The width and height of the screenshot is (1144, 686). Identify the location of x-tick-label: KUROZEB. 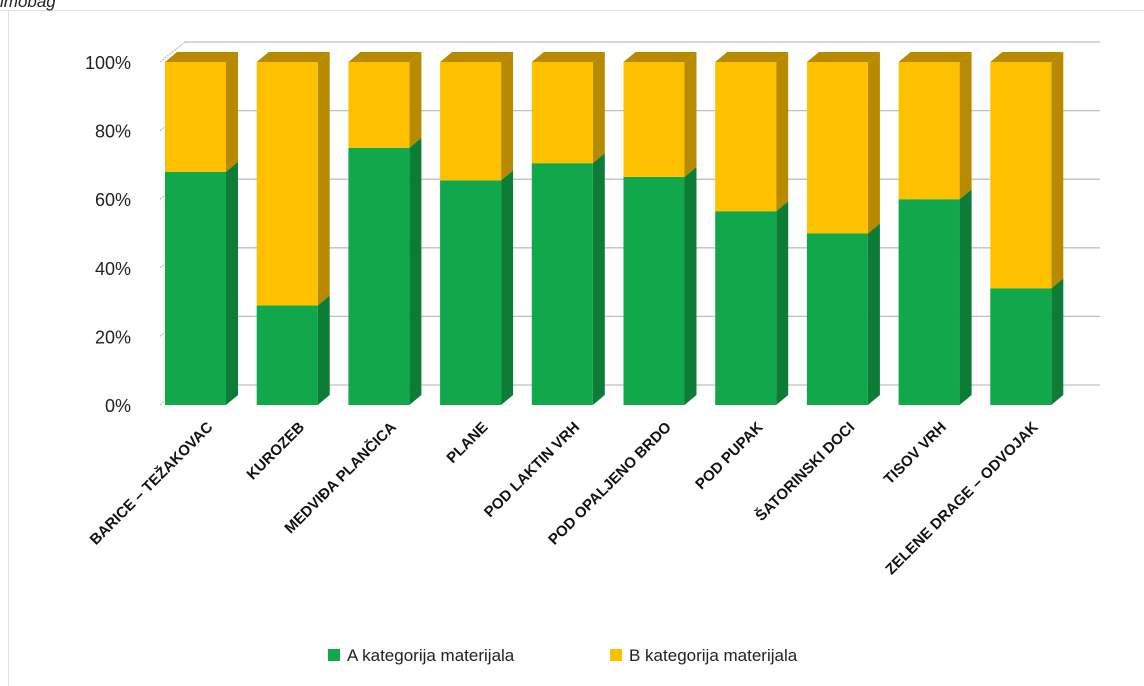
(276, 451).